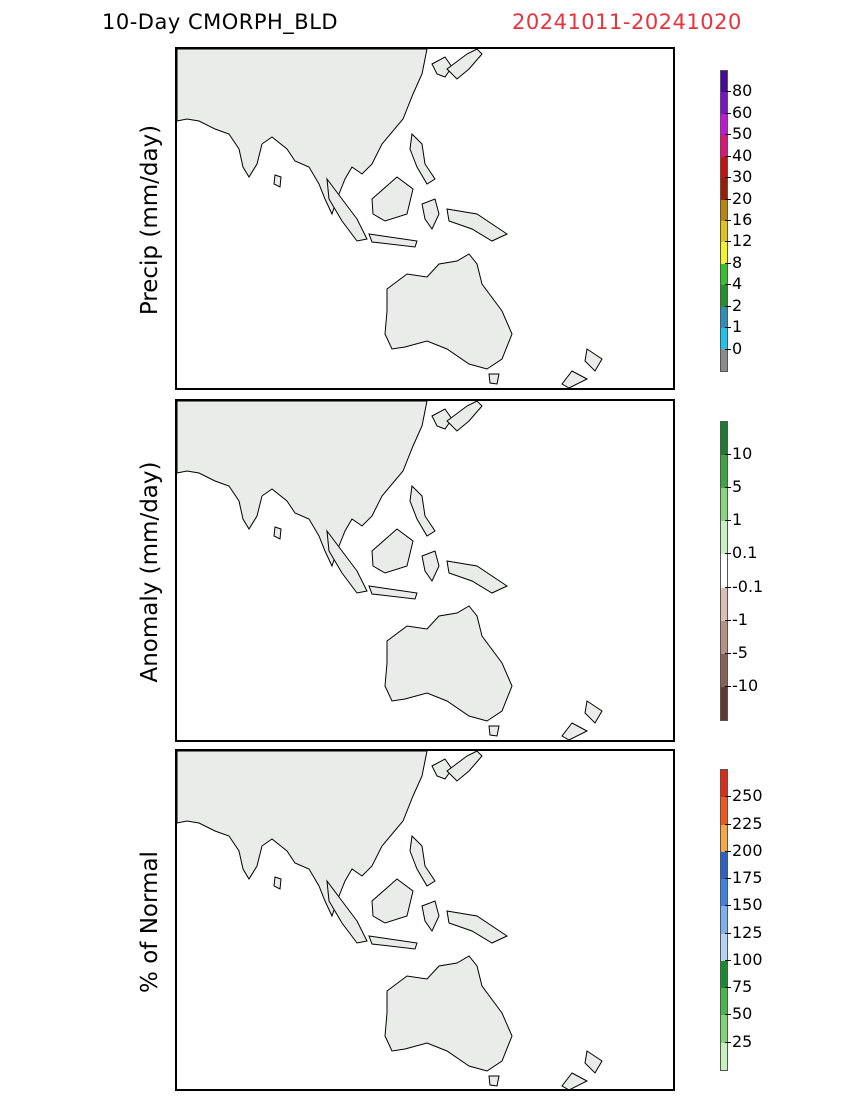  I want to click on precip-colorbar, so click(724, 221).